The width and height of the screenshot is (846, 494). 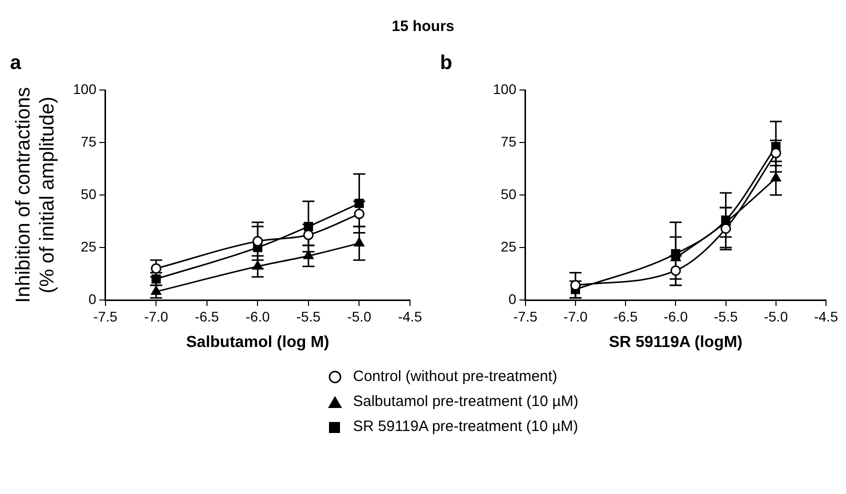 What do you see at coordinates (455, 377) in the screenshot?
I see `legend-label: Control (without pre-treatment)` at bounding box center [455, 377].